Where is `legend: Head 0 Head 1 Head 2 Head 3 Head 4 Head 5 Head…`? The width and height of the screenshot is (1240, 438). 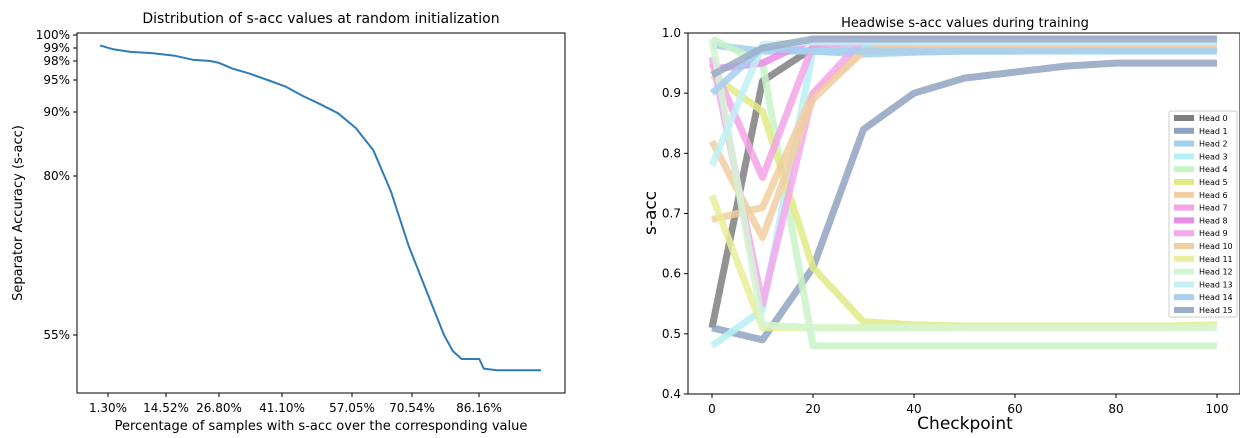
legend: Head 0 Head 1 Head 2 Head 3 Head 4 Head 5 Head… is located at coordinates (1203, 214).